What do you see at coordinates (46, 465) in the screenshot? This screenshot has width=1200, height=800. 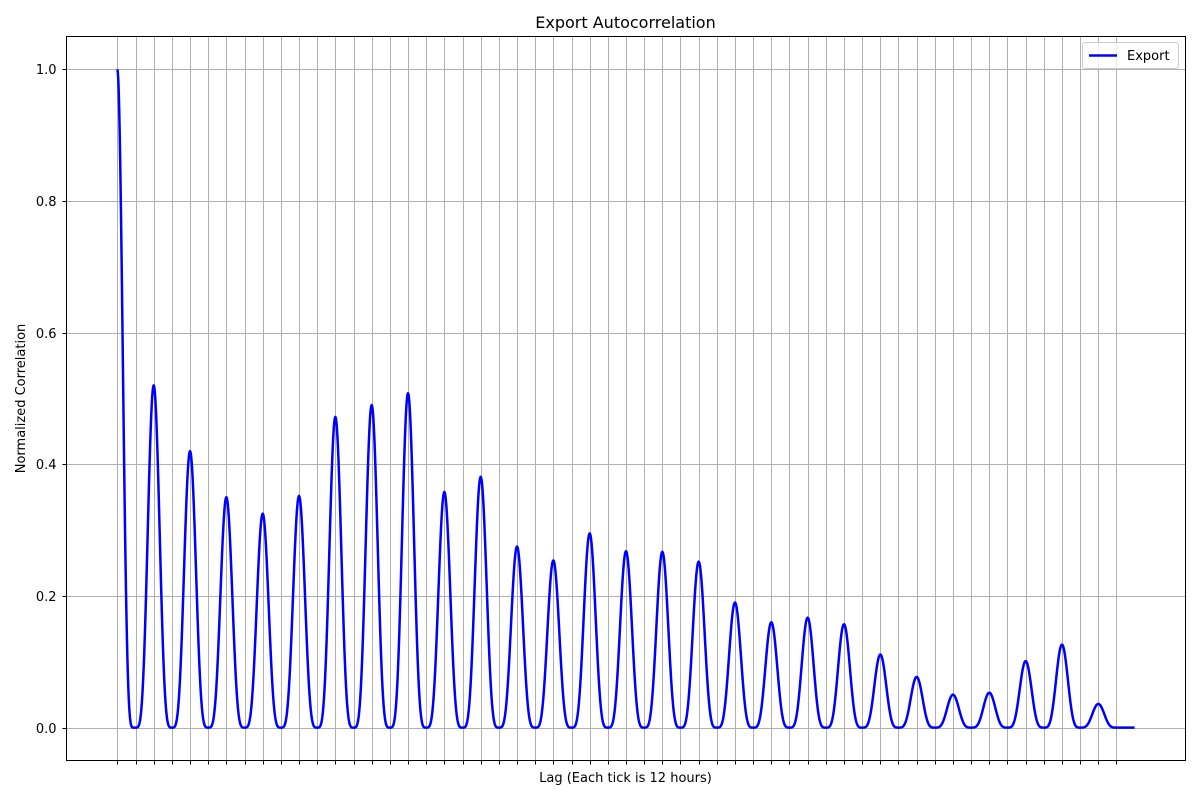 I see `y-tick-label: 0.4` at bounding box center [46, 465].